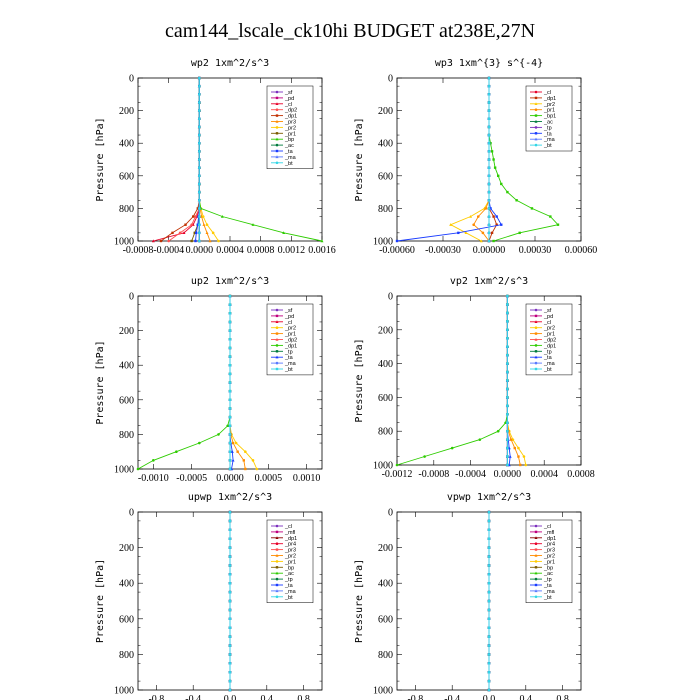  Describe the element at coordinates (290, 539) in the screenshot. I see `legend-label: _dp1` at that location.